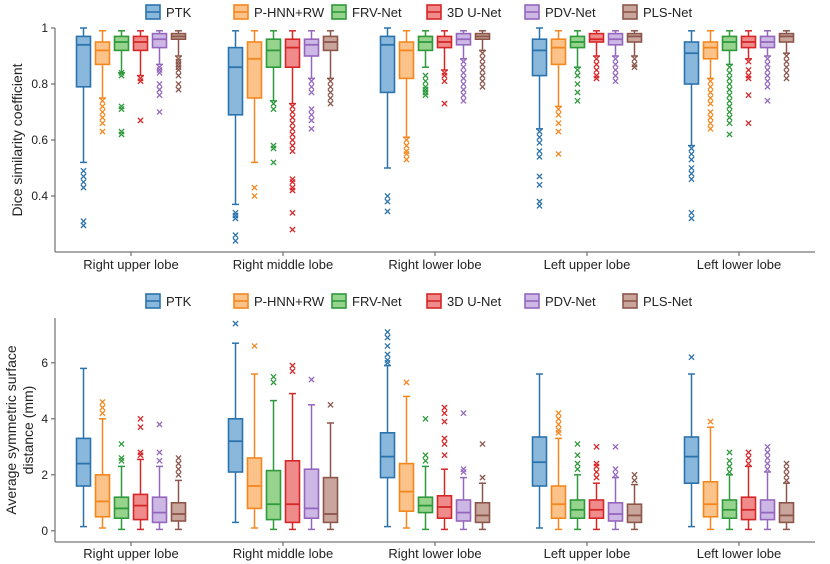  I want to click on category-label: Right lower lobe, so click(434, 553).